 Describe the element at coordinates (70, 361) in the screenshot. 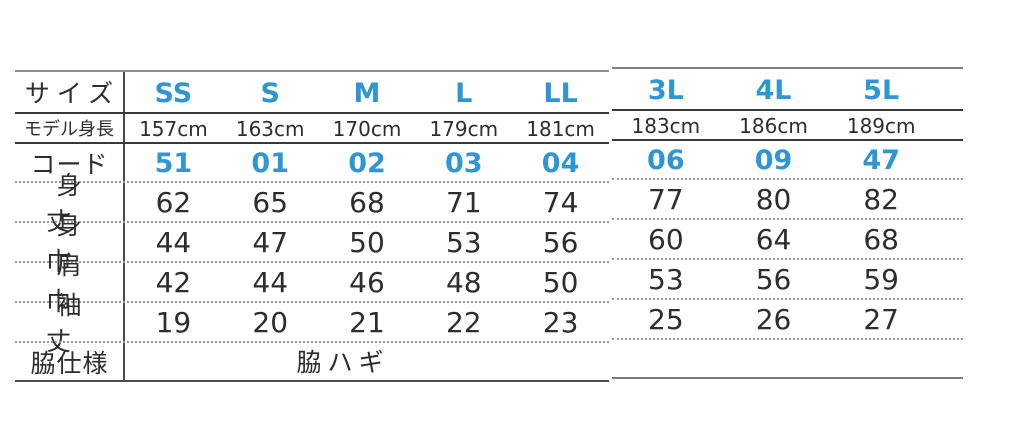

I see `row-label-side-spec: 脇仕様` at that location.